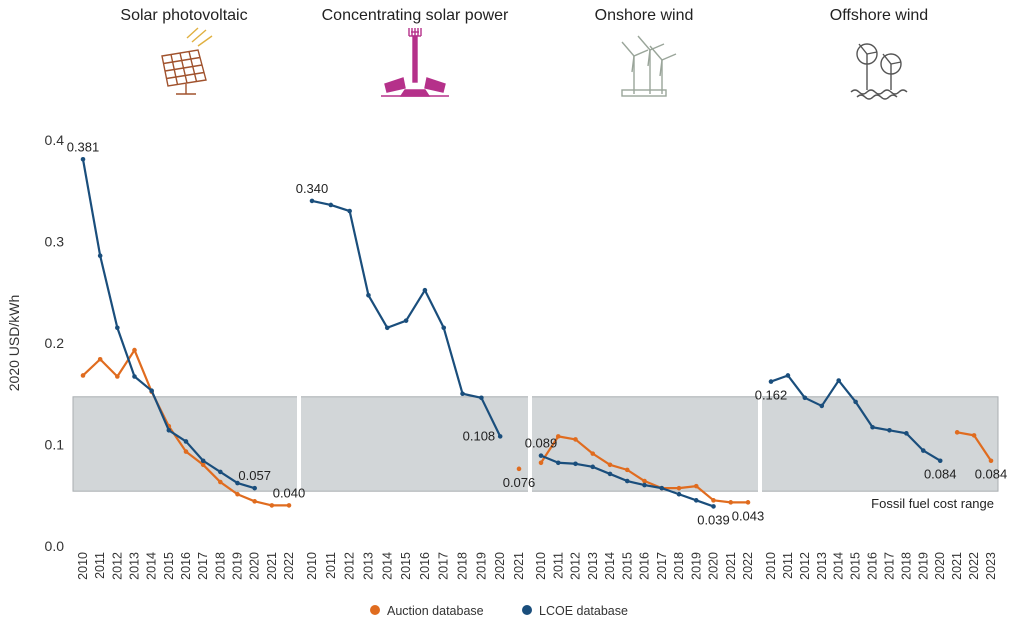 Image resolution: width=1010 pixels, height=624 pixels. What do you see at coordinates (583, 611) in the screenshot?
I see `lcoe-legend-label: LCOE database` at bounding box center [583, 611].